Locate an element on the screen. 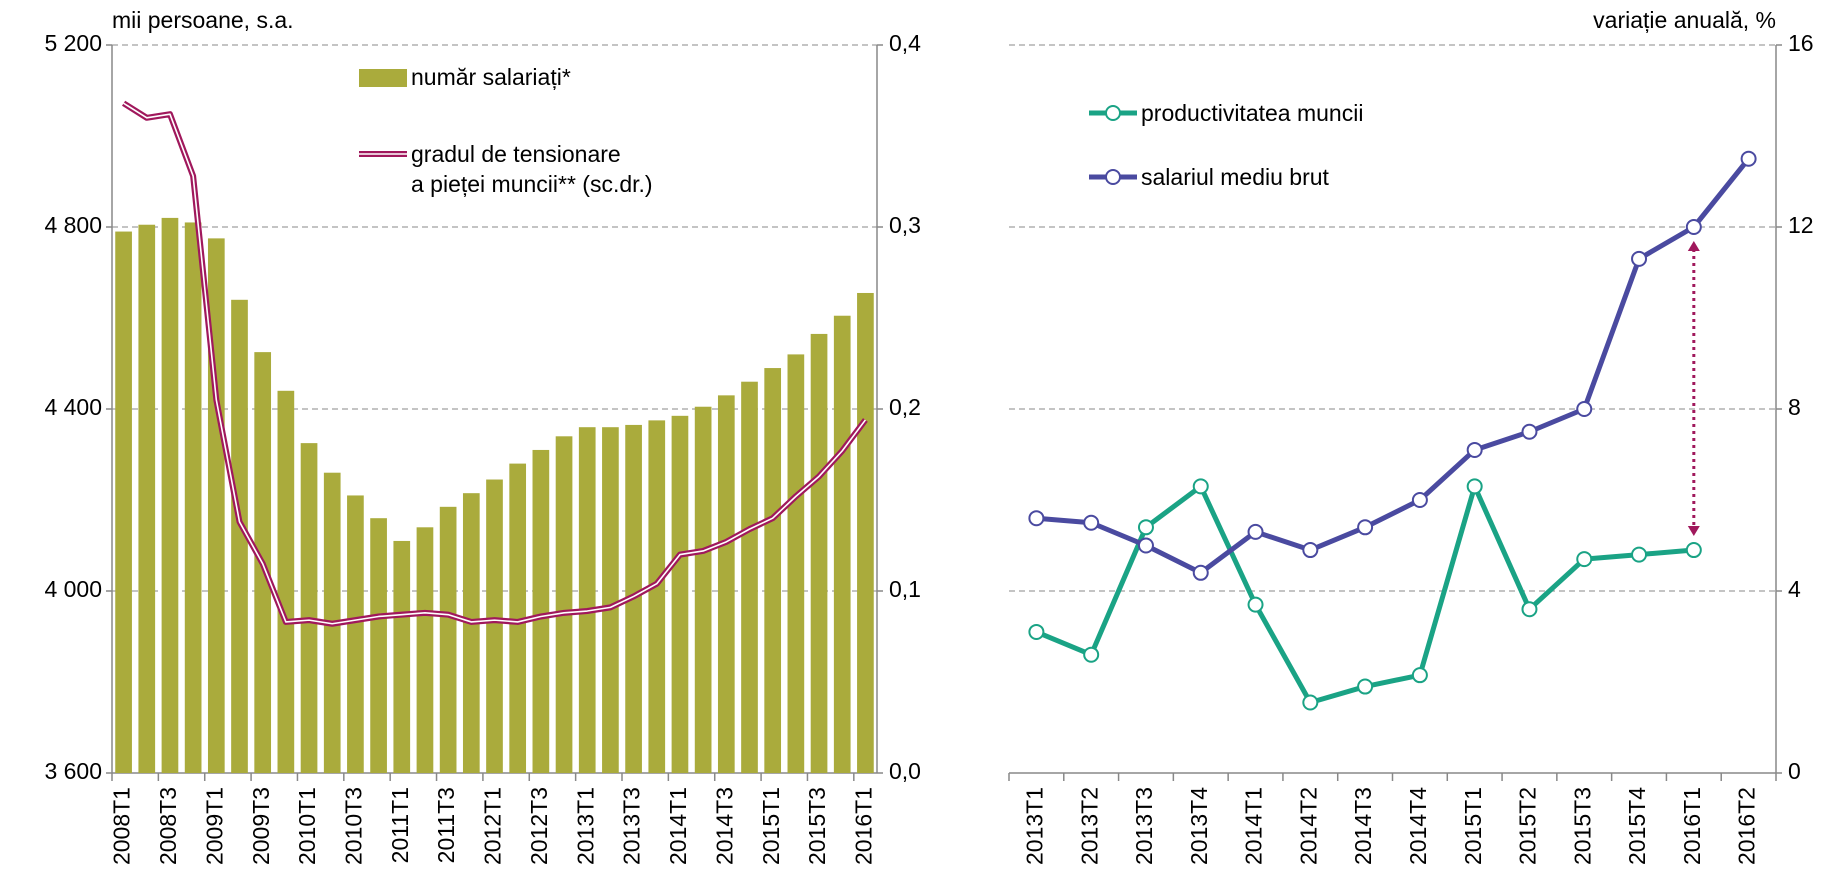 Image resolution: width=1846 pixels, height=894 pixels. x-tick-label: 2014T2 is located at coordinates (1308, 826).